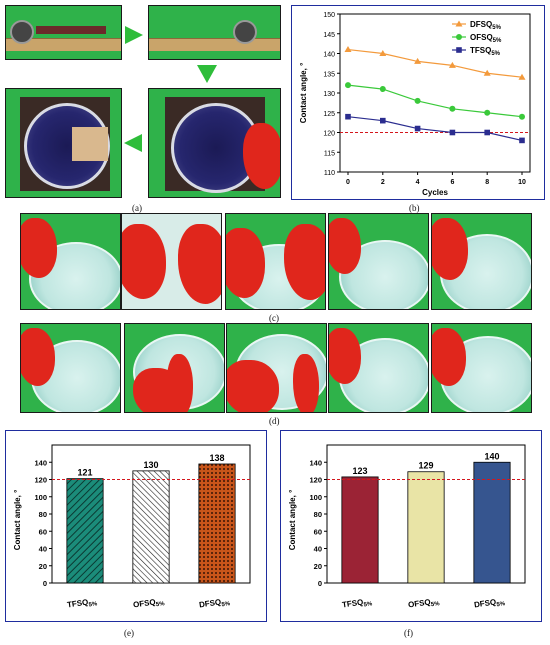  Describe the element at coordinates (423, 603) in the screenshot. I see `x-tick-label-ofsq: OFSQ5%` at that location.